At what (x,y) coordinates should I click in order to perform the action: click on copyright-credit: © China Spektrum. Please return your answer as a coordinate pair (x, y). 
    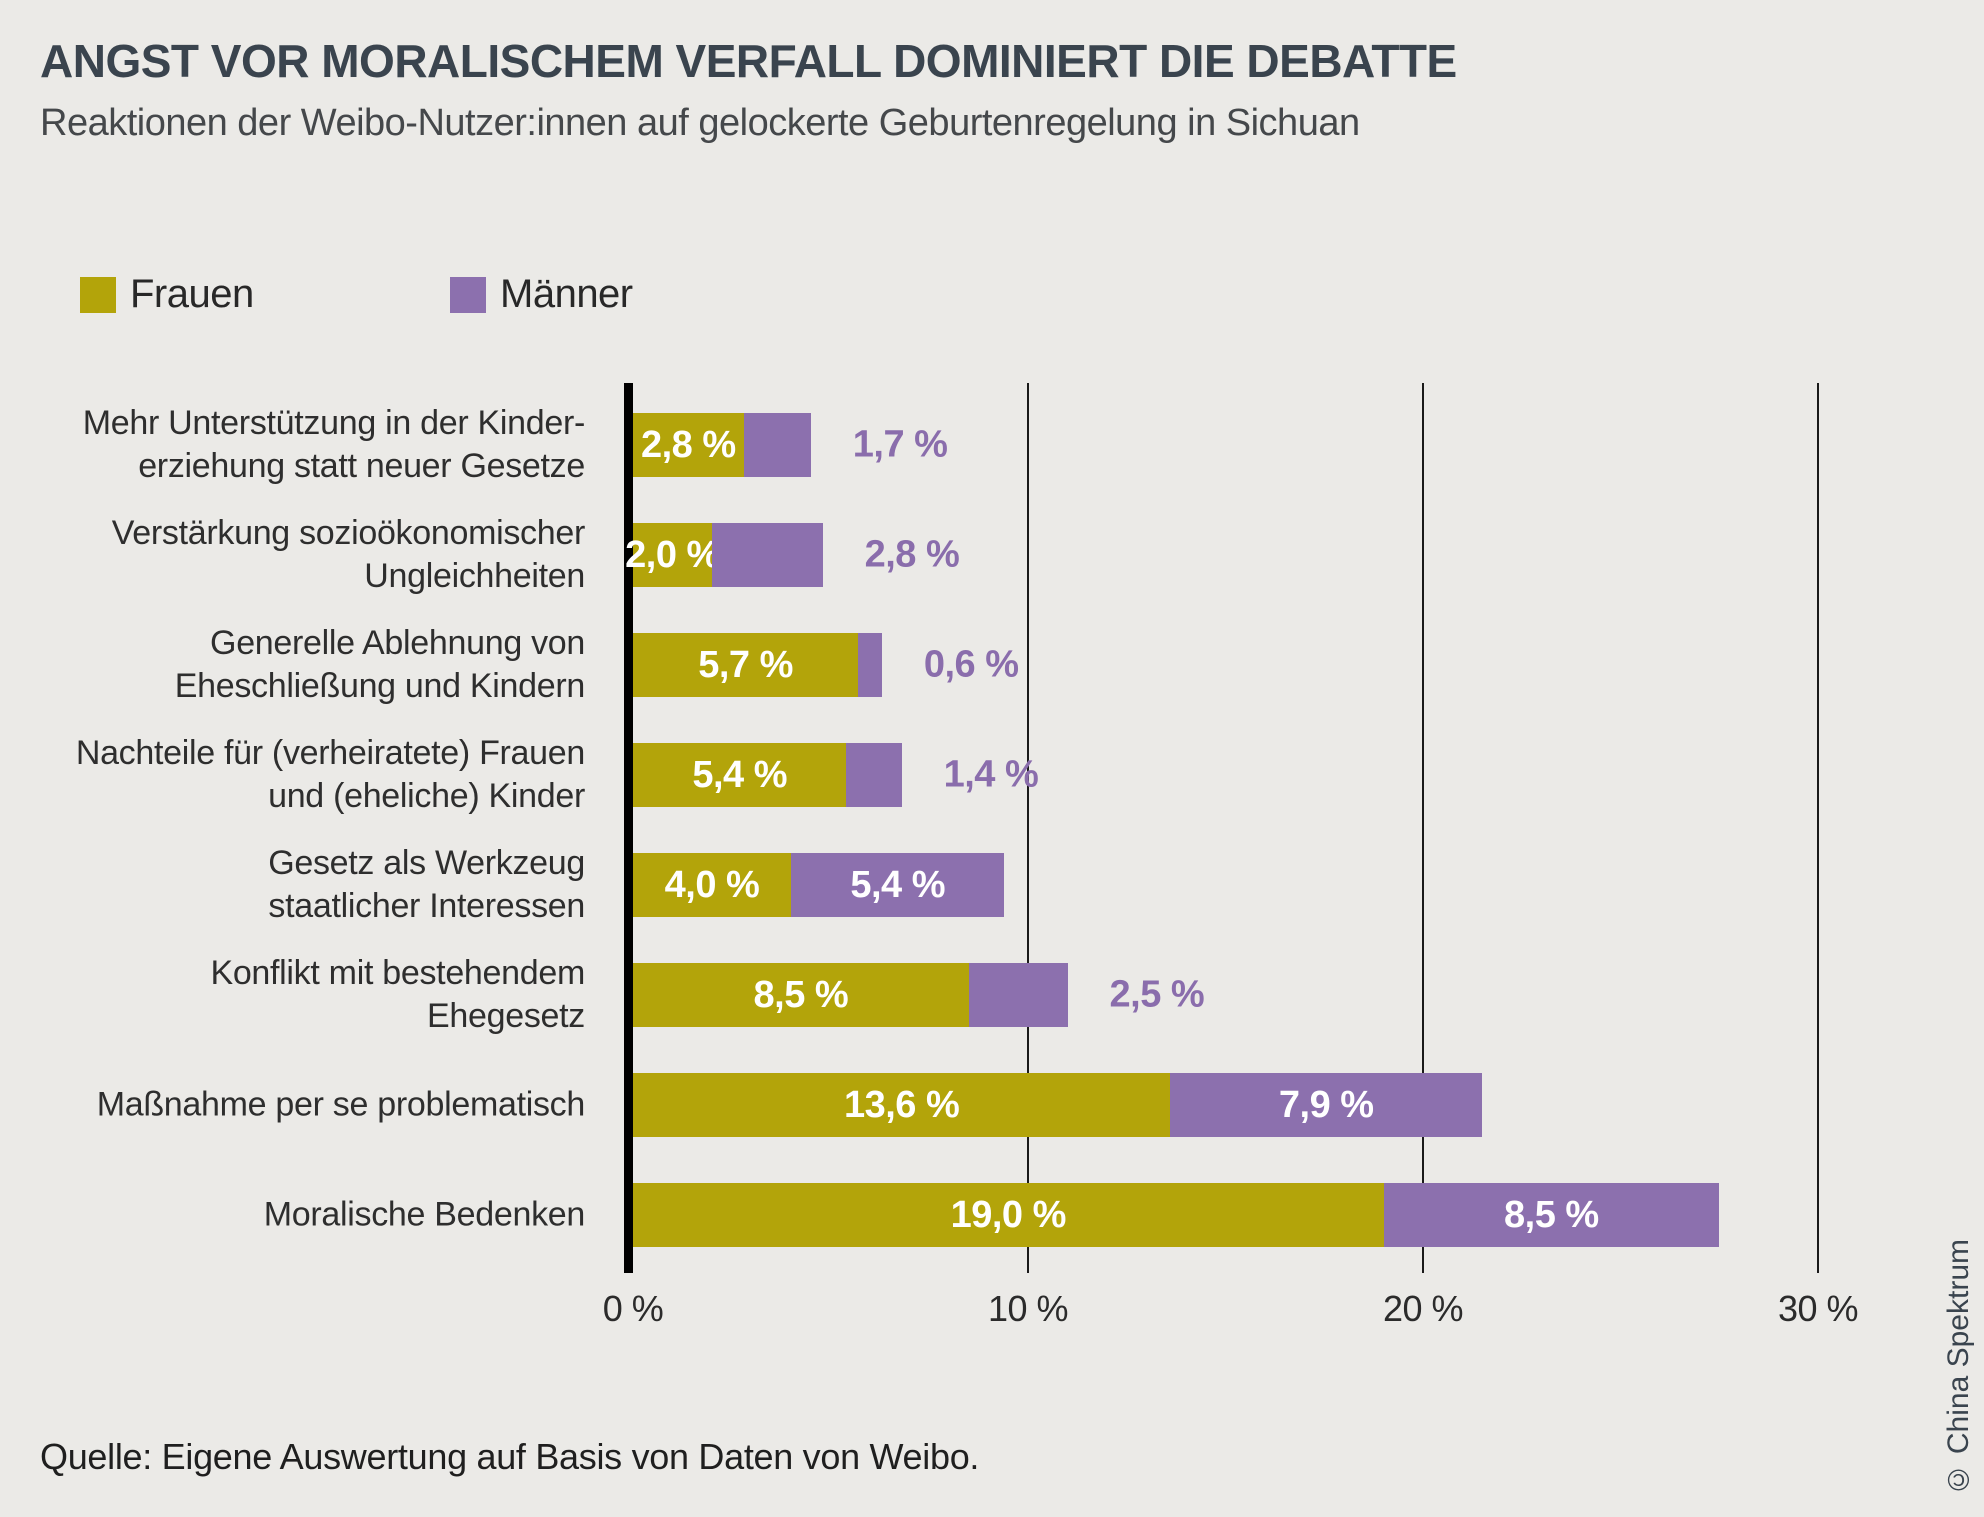
    Looking at the image, I should click on (1958, 1366).